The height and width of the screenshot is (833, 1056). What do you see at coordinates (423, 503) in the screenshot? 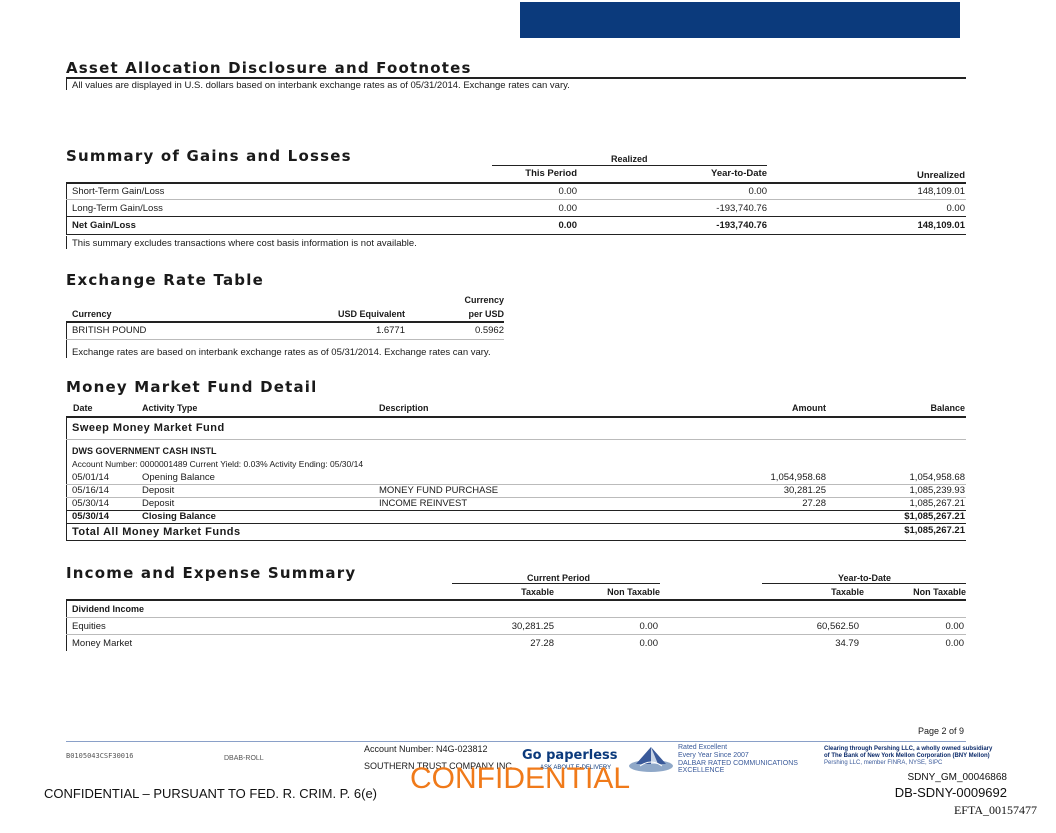
I see `mmf-row-description: INCOME REINVEST` at bounding box center [423, 503].